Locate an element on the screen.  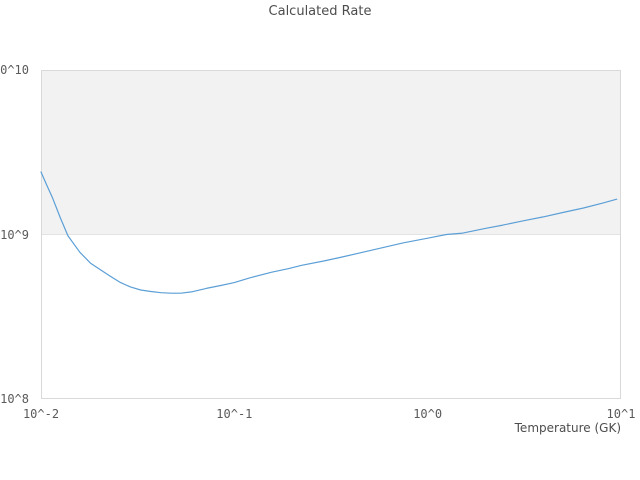
y-tick-label-1e10: 10^10 is located at coordinates (14, 70).